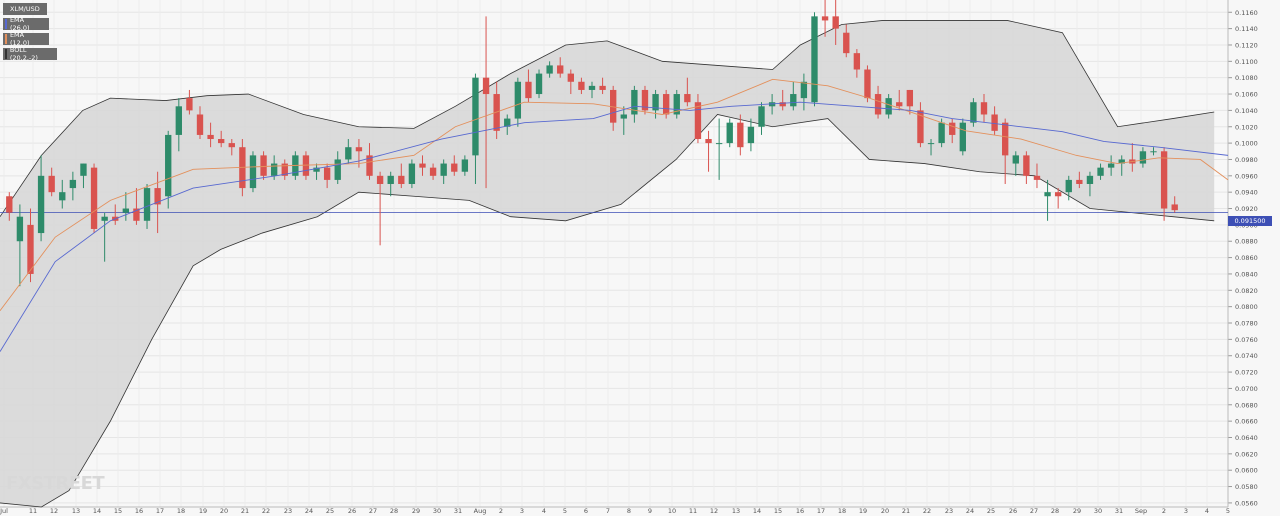 The image size is (1280, 516). I want to click on legend-item-bollinger: BOLL (20,2,-2), so click(30, 54).